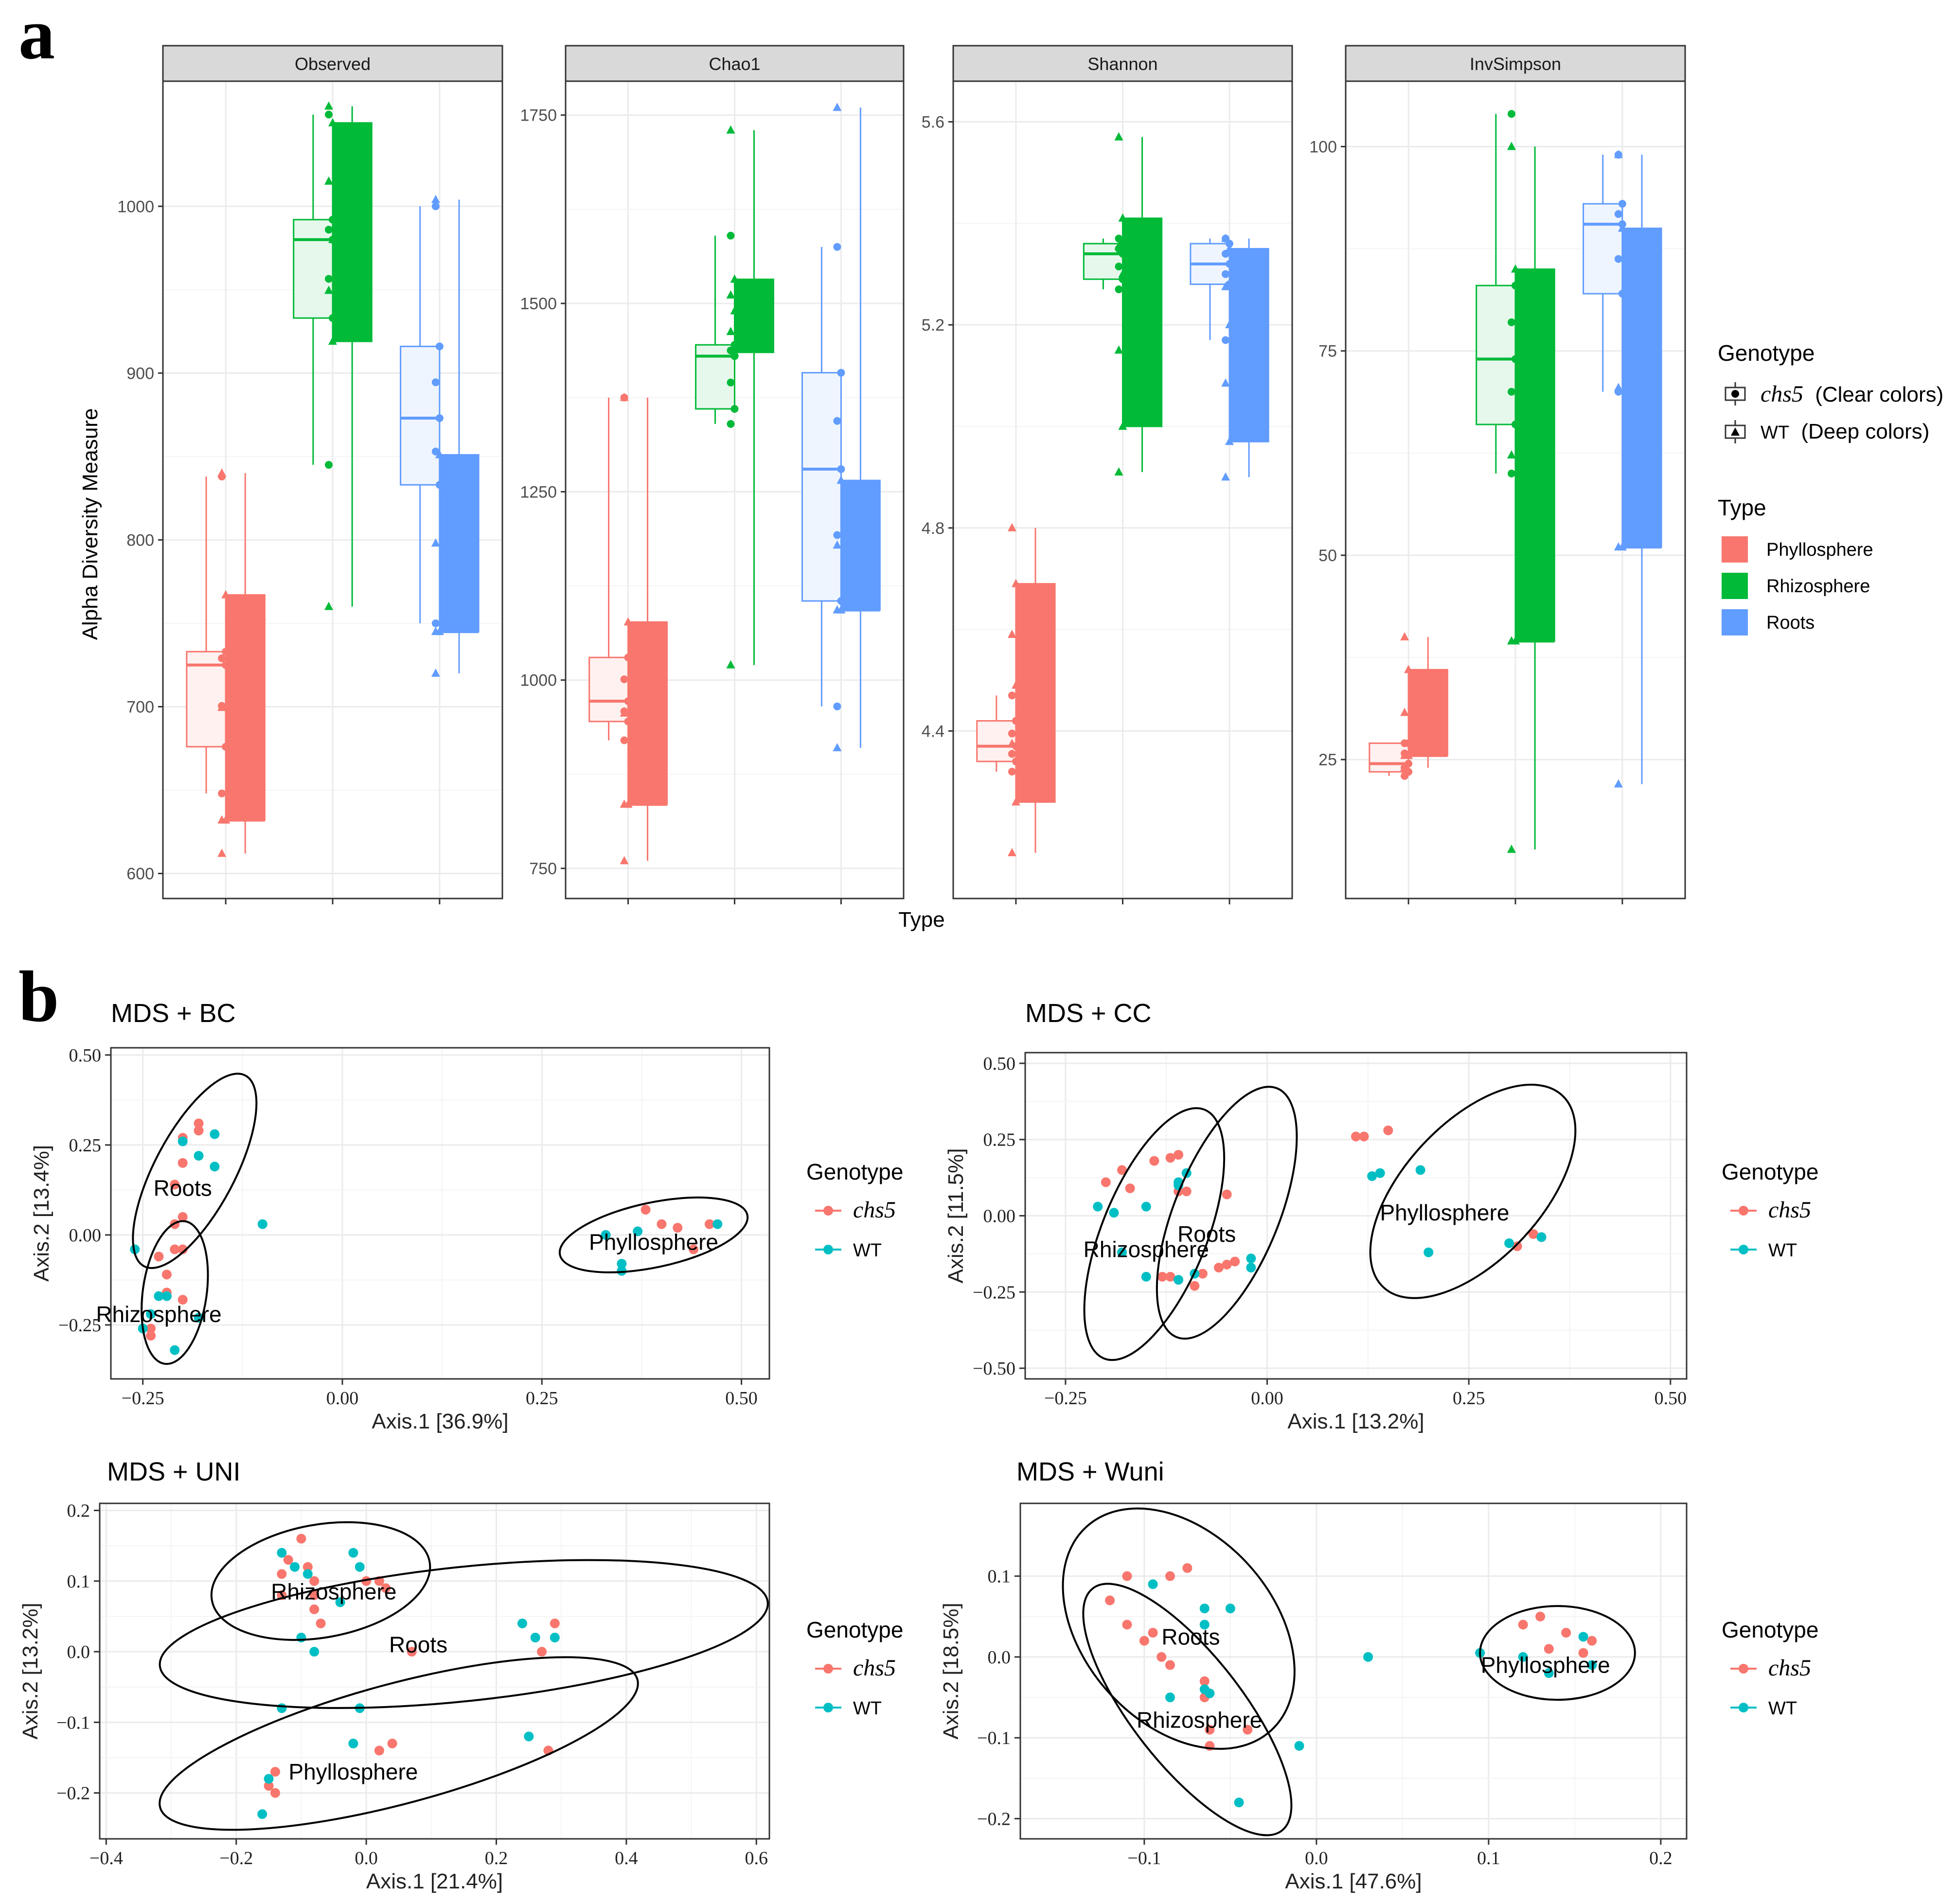 The width and height of the screenshot is (1957, 1904). I want to click on box-roots-chs5, so click(422, 414).